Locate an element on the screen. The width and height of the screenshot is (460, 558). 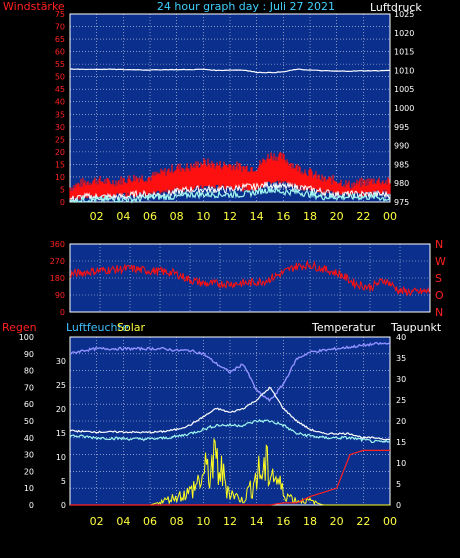
temperature-y-tick-label: 30 is located at coordinates (401, 379).